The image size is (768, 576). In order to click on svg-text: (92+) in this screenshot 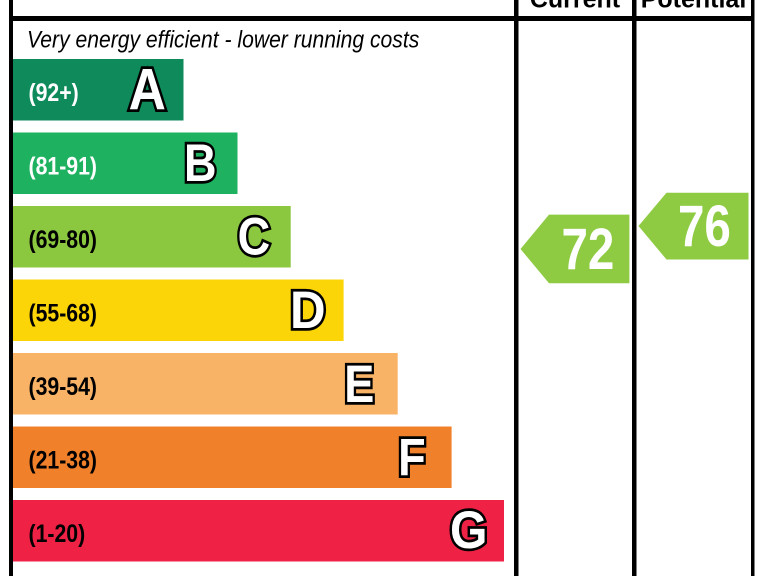, I will do `click(54, 92)`.